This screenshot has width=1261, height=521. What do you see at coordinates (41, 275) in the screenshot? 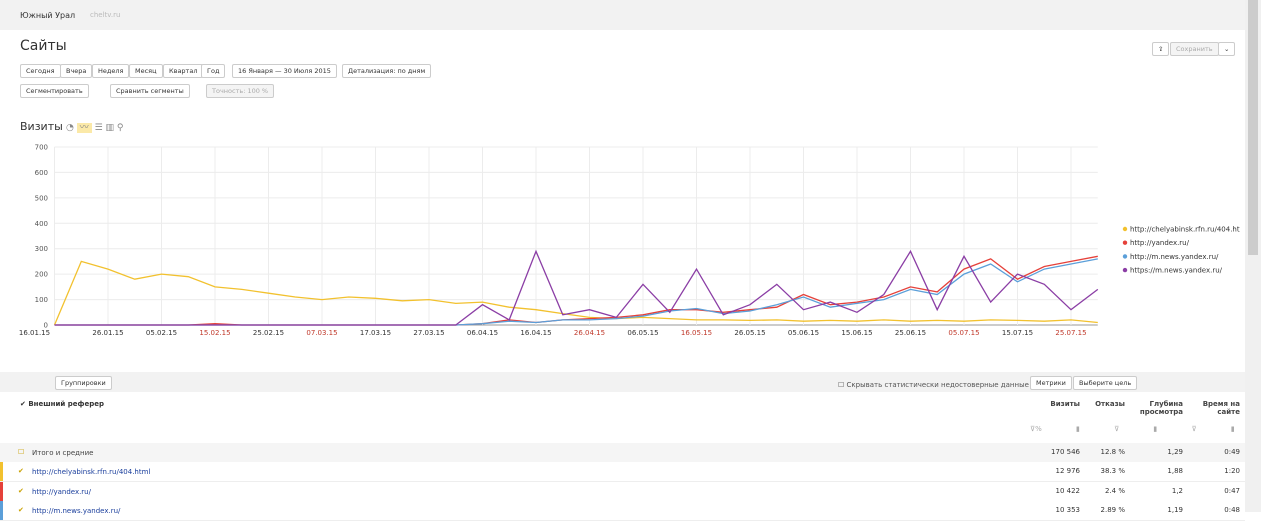
I see `y-tick-label: 200` at bounding box center [41, 275].